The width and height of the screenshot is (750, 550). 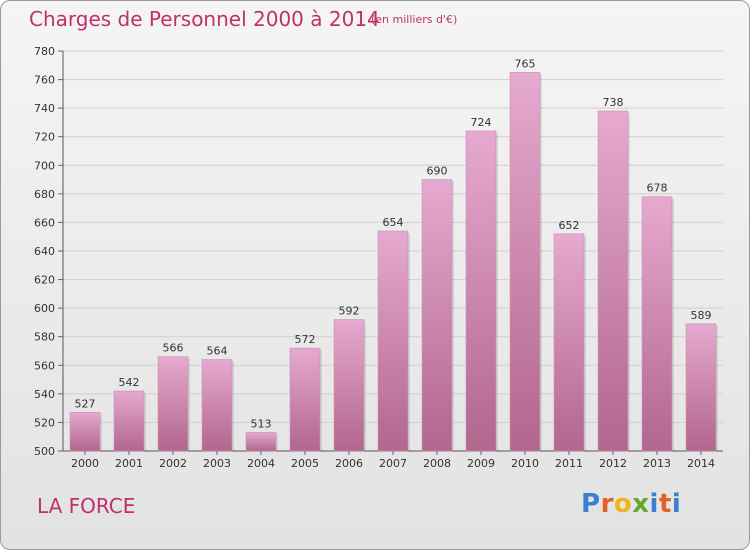 I want to click on x-tick-label: 2009, so click(x=481, y=463).